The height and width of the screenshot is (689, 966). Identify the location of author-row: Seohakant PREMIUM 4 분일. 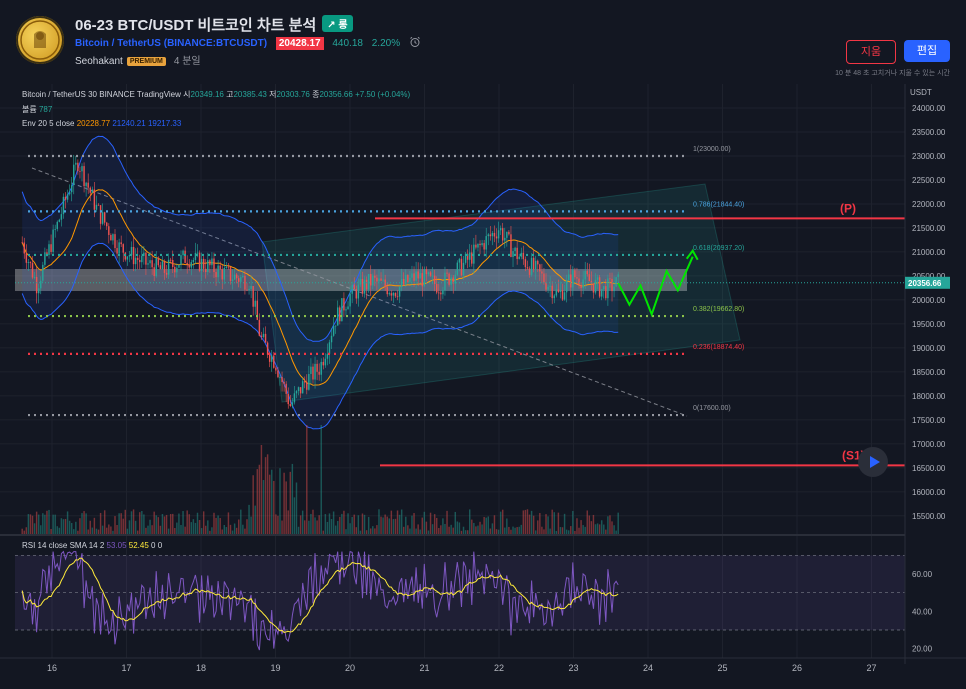
(138, 59).